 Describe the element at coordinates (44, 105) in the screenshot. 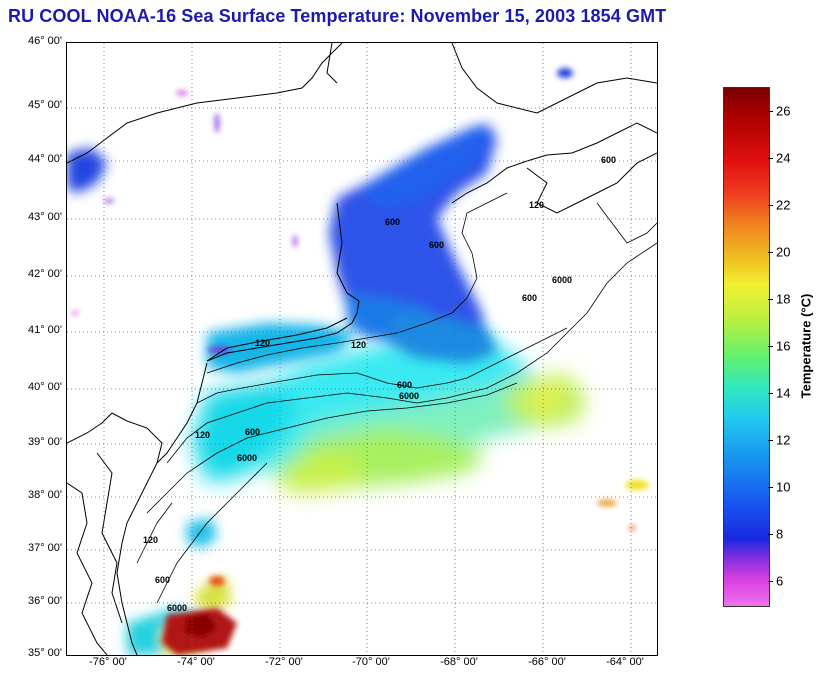

I see `latitude-label: 45° 00'` at that location.